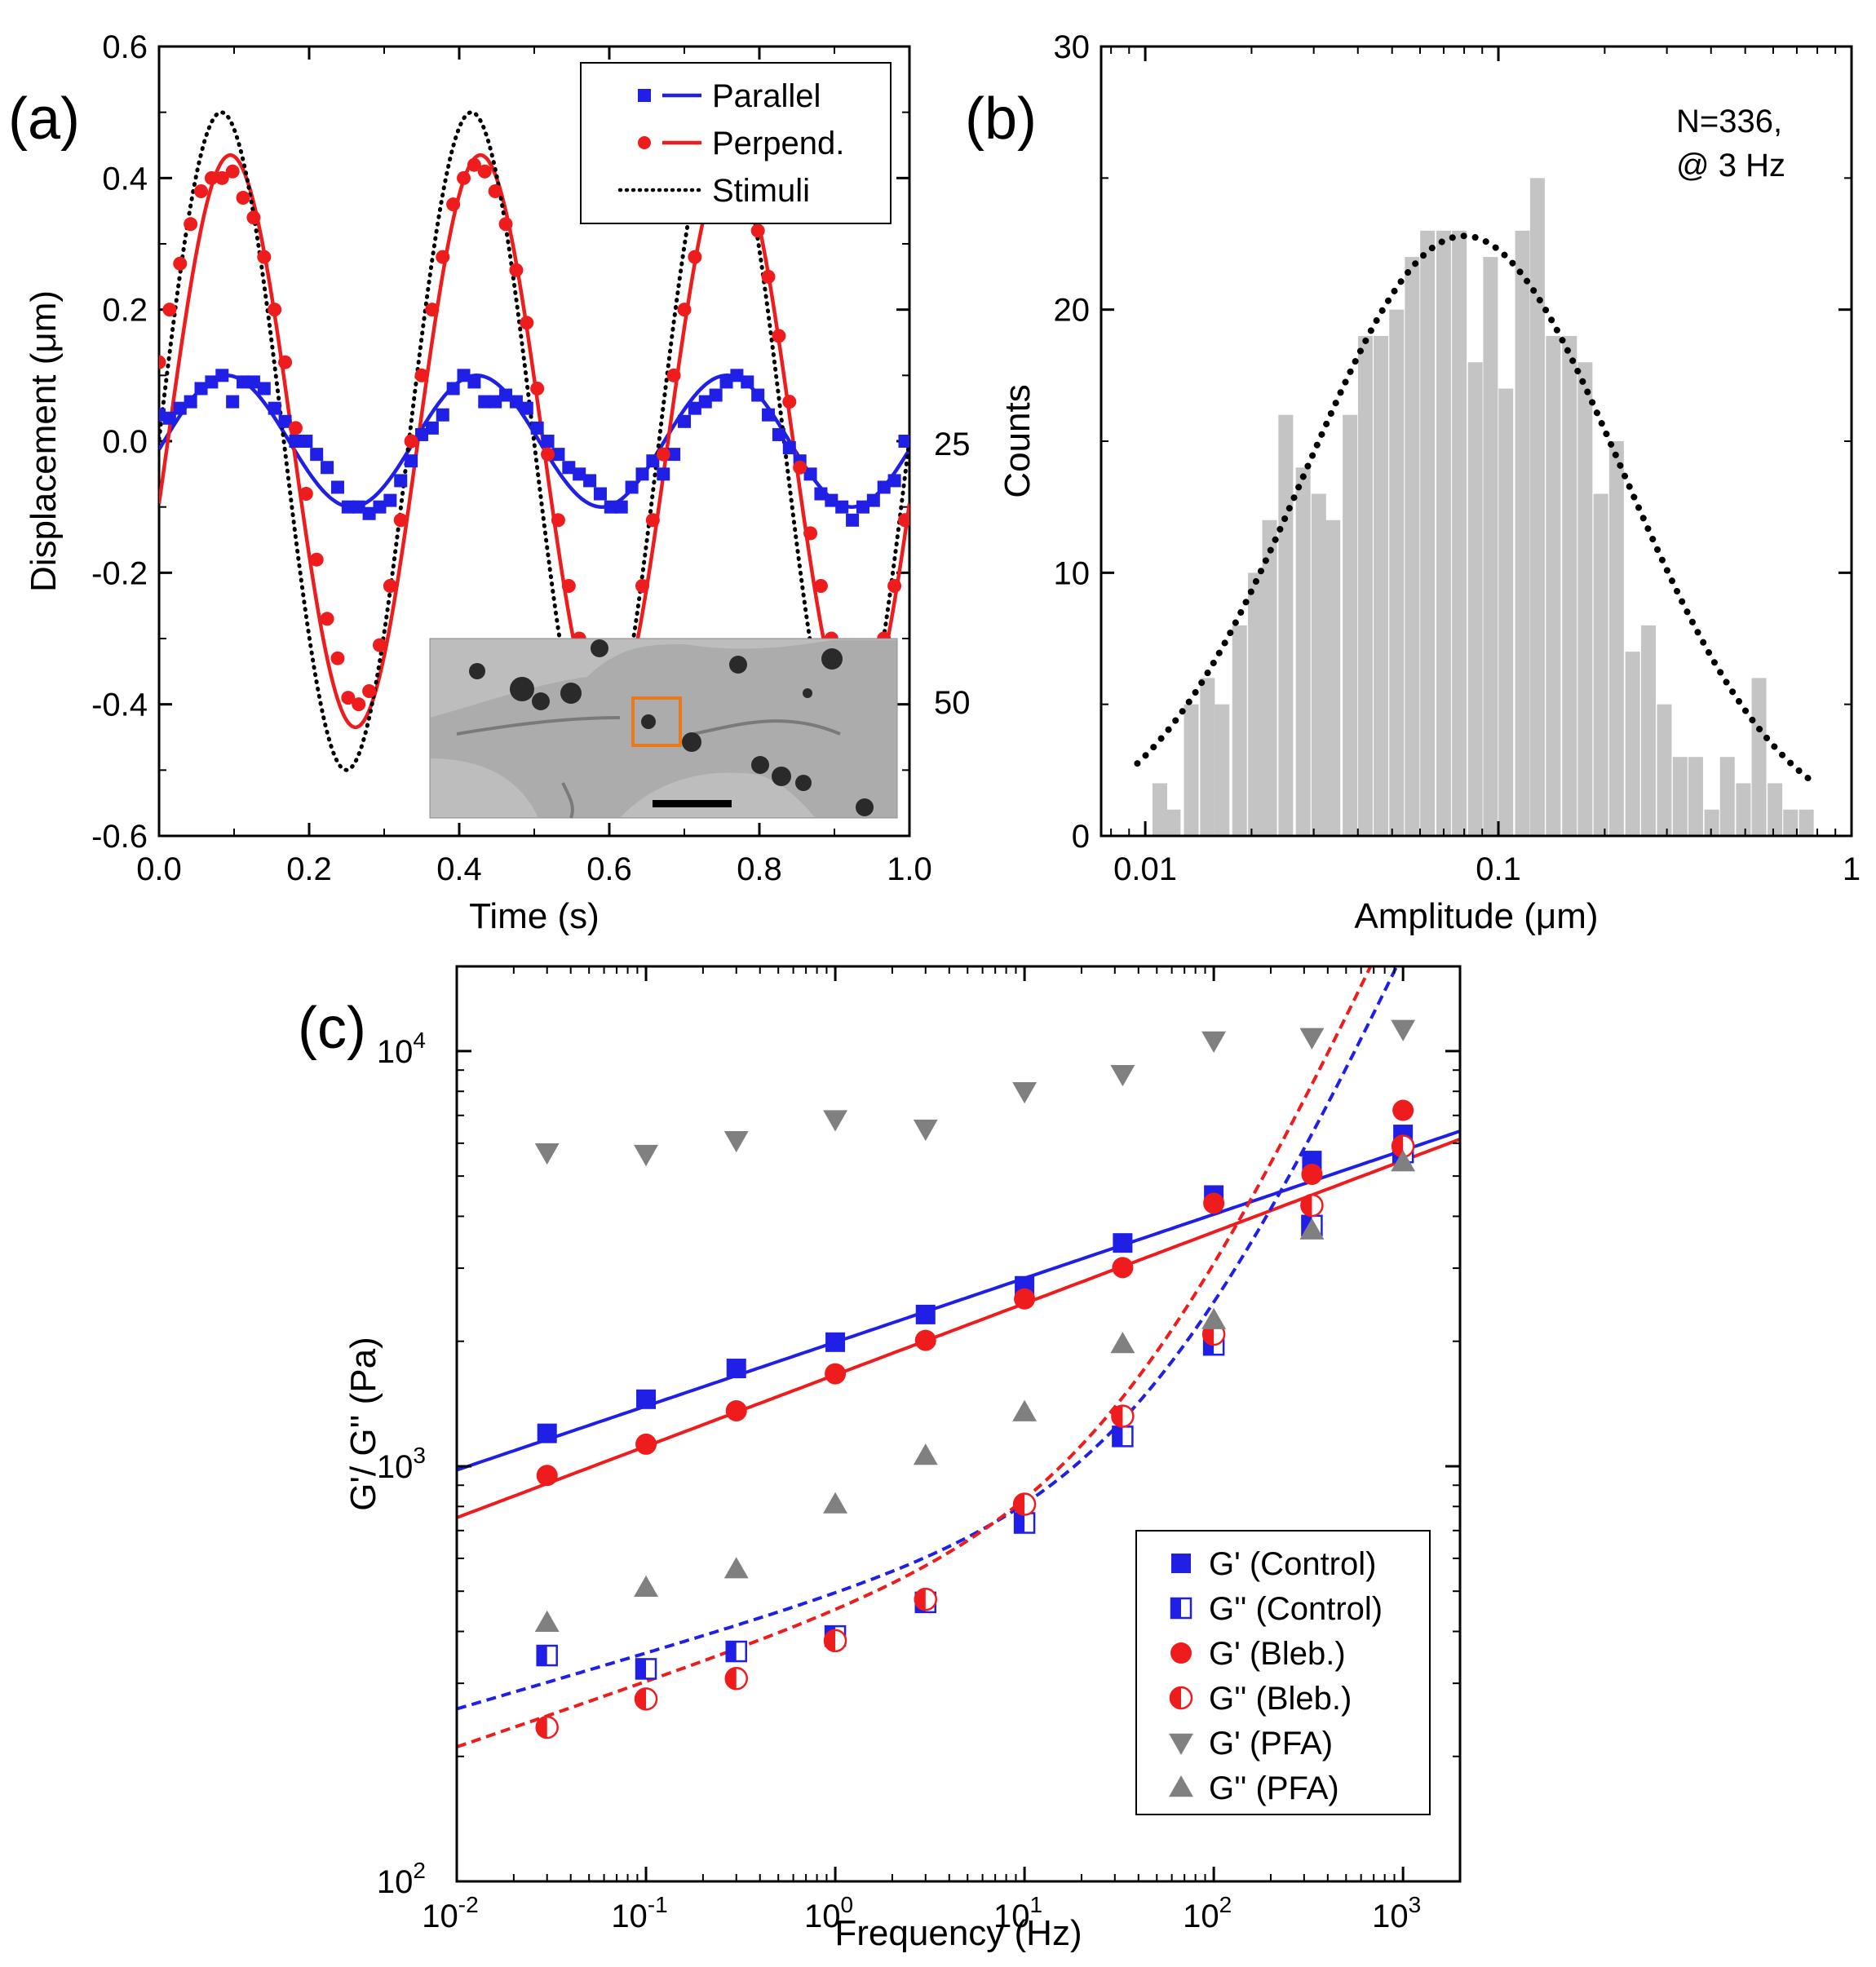 Image resolution: width=1876 pixels, height=1967 pixels. Describe the element at coordinates (119, 573) in the screenshot. I see `y-tick-label: -0.2` at that location.